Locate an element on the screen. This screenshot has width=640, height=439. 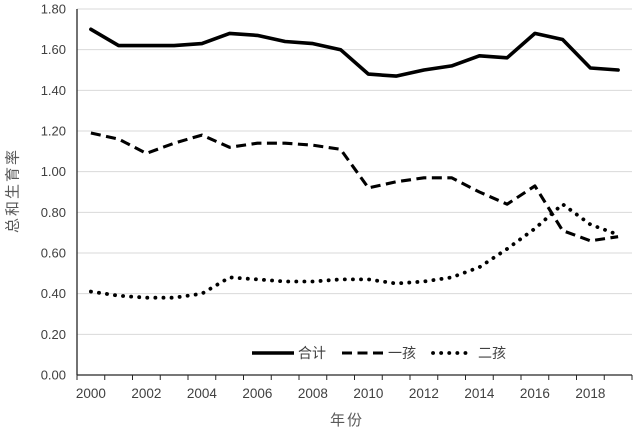
x-tick-label: 2002 is located at coordinates (146, 393).